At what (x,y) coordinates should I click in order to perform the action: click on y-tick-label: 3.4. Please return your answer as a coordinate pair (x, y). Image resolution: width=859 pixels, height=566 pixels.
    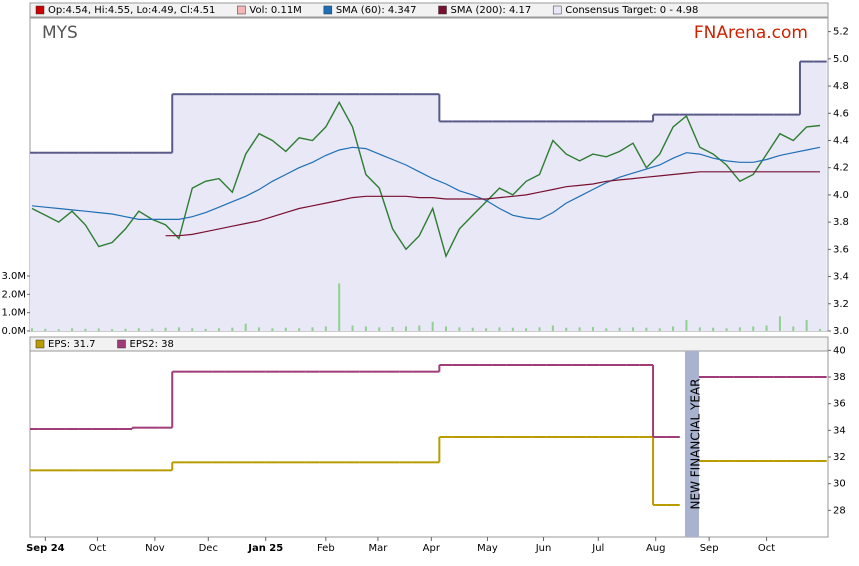
    Looking at the image, I should click on (841, 277).